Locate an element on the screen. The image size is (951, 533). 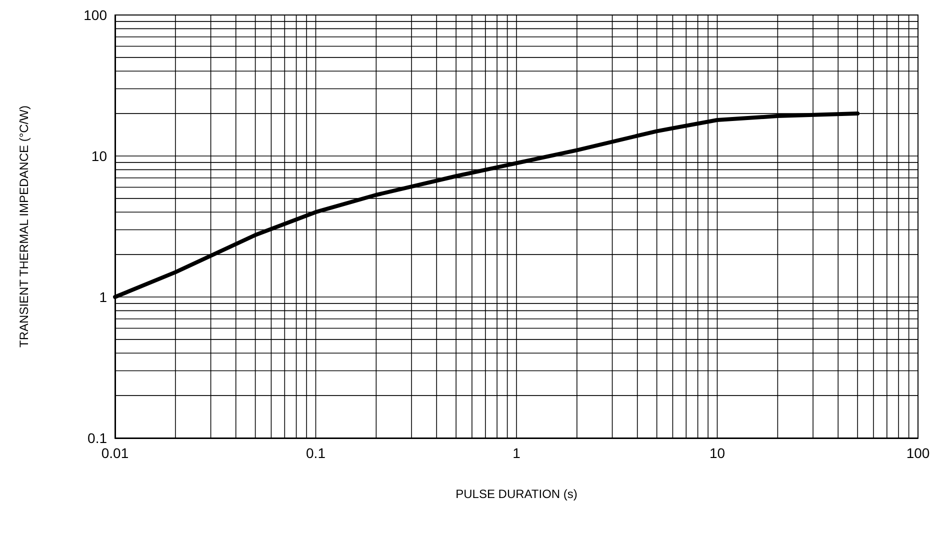
y-tick-label: 100 is located at coordinates (96, 15).